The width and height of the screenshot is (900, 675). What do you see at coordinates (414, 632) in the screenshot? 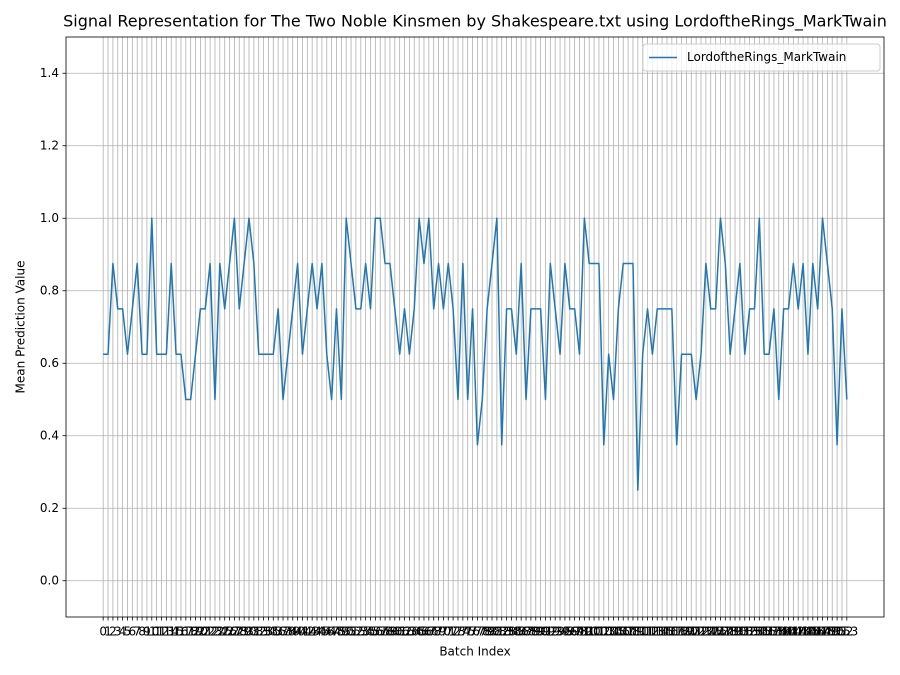
I see `x-tick-label: 64` at bounding box center [414, 632].